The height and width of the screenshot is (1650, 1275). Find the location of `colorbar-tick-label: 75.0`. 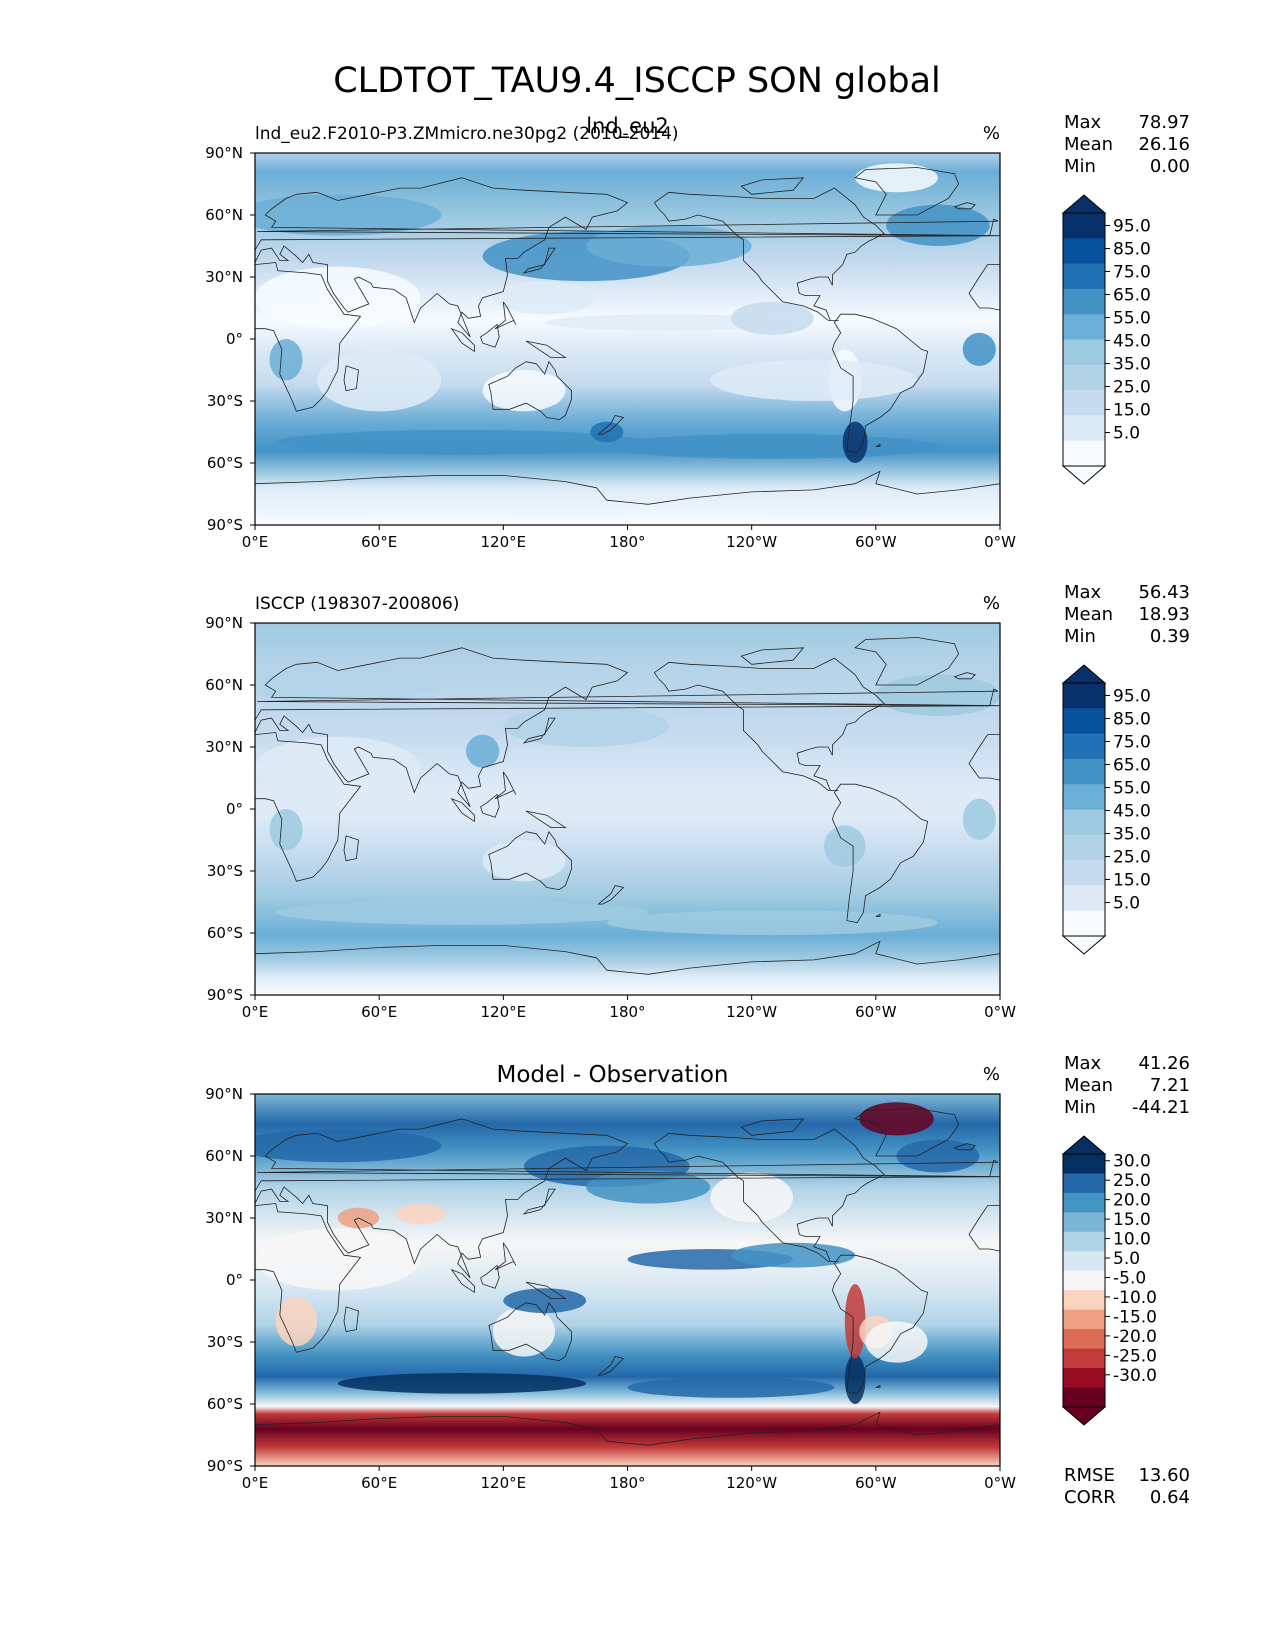

colorbar-tick-label: 75.0 is located at coordinates (1132, 743).